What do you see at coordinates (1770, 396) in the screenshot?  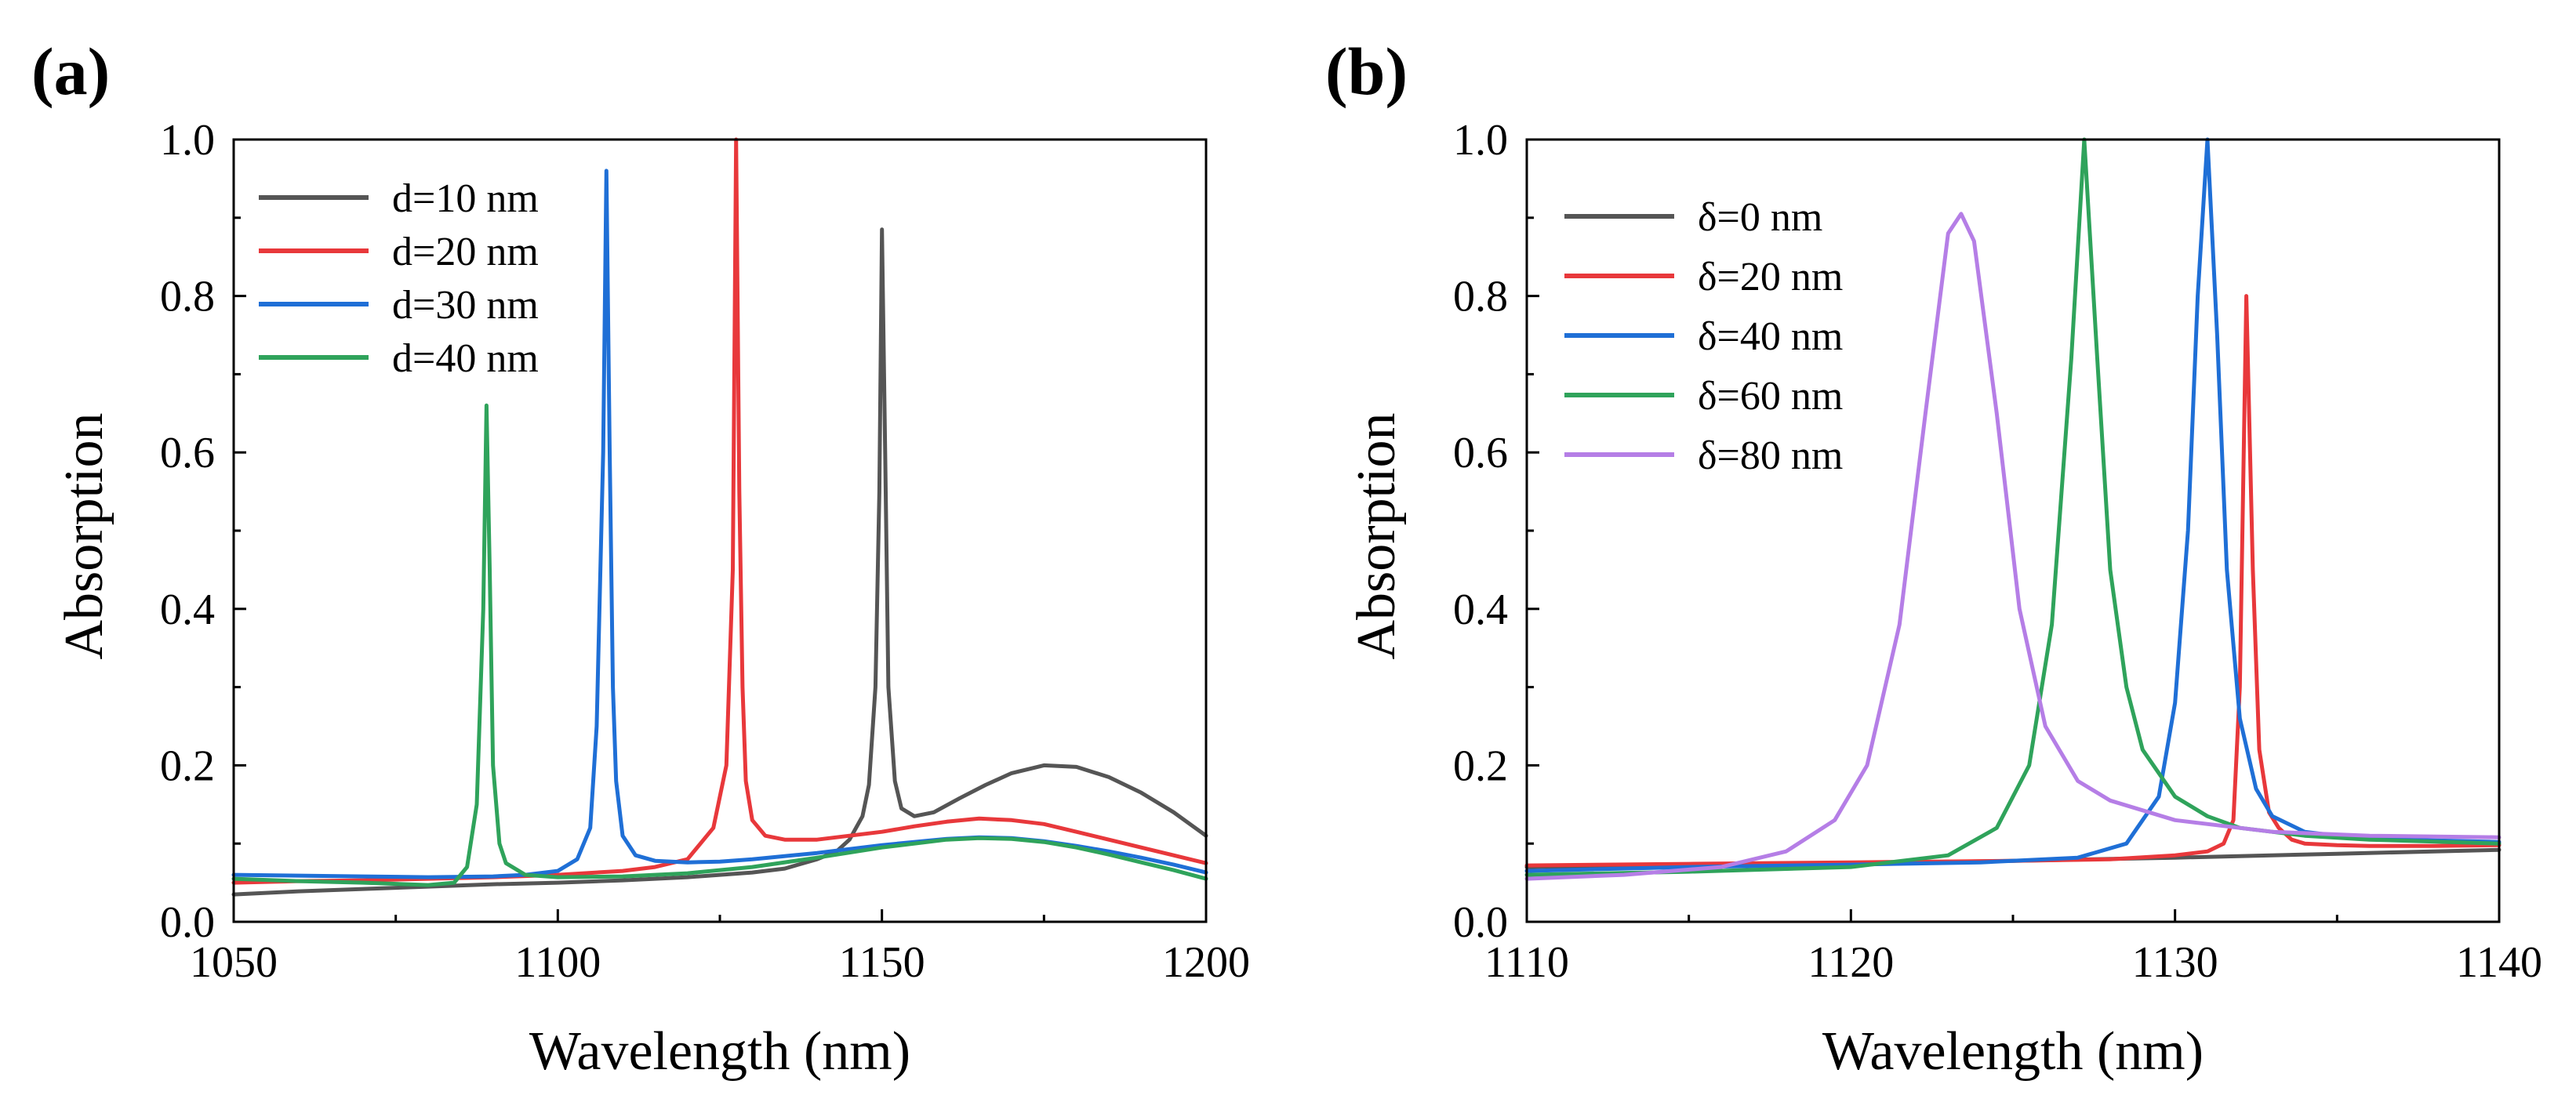 I see `legend-label-b-4: δ=60 nm` at bounding box center [1770, 396].